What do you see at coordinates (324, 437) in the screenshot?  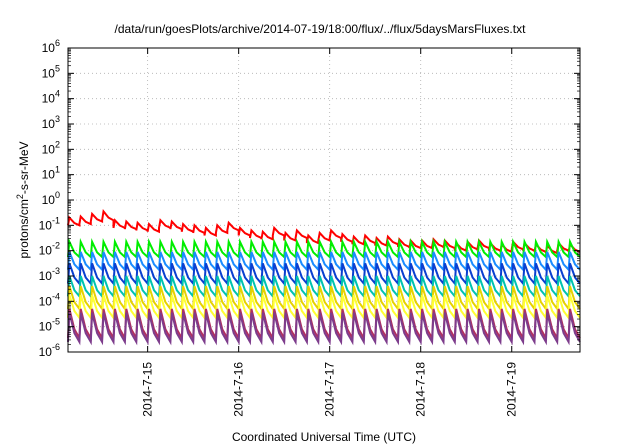 I see `x-axis-label: Coordinated Universal Time (UTC)` at bounding box center [324, 437].